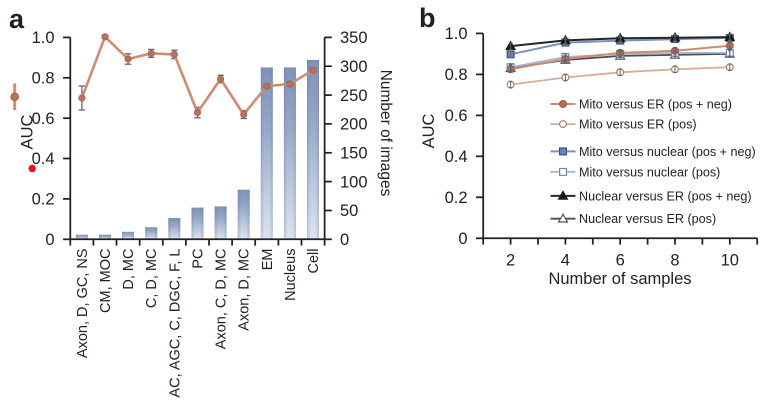 The image size is (766, 420). Describe the element at coordinates (674, 261) in the screenshot. I see `svg-text: 8` at that location.